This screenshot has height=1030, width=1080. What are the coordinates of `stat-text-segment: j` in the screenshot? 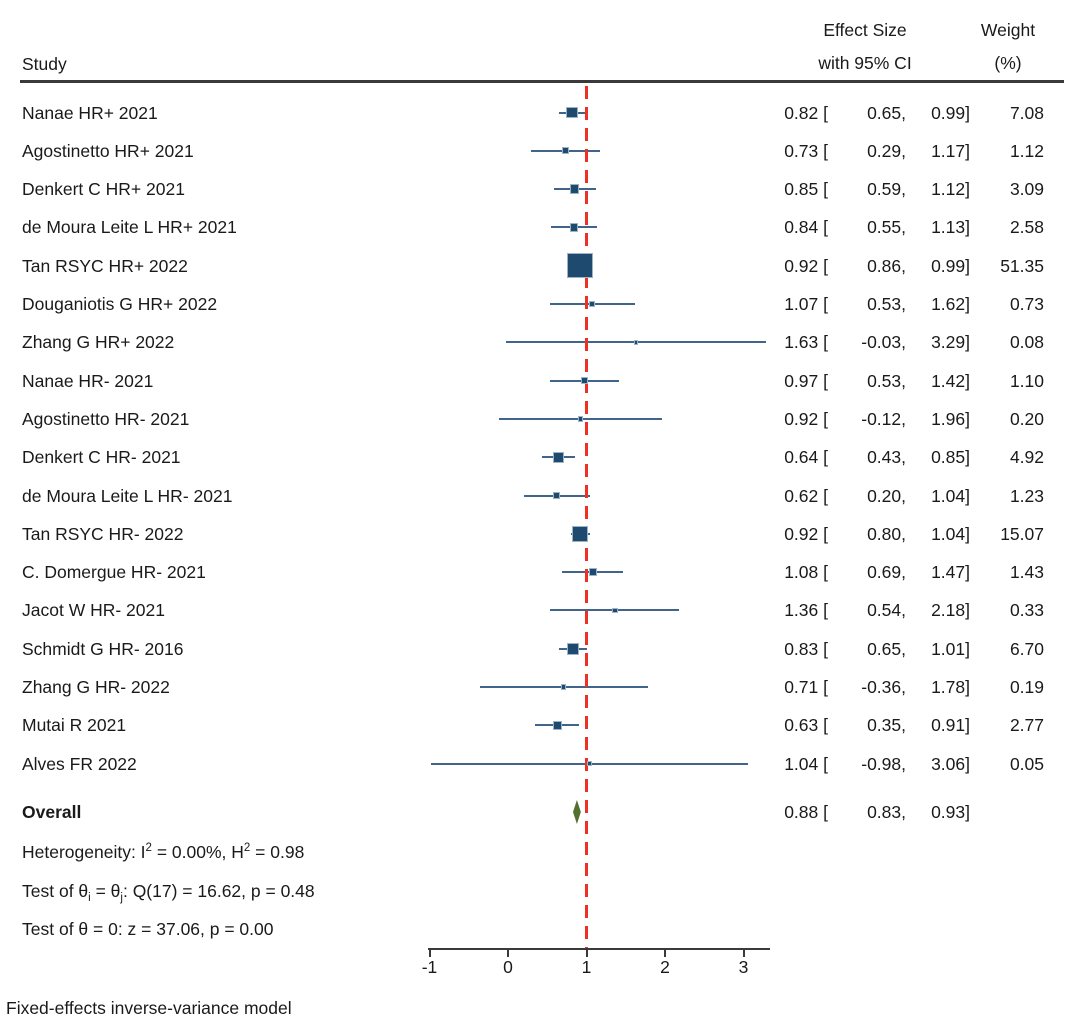 It's located at (121, 898).